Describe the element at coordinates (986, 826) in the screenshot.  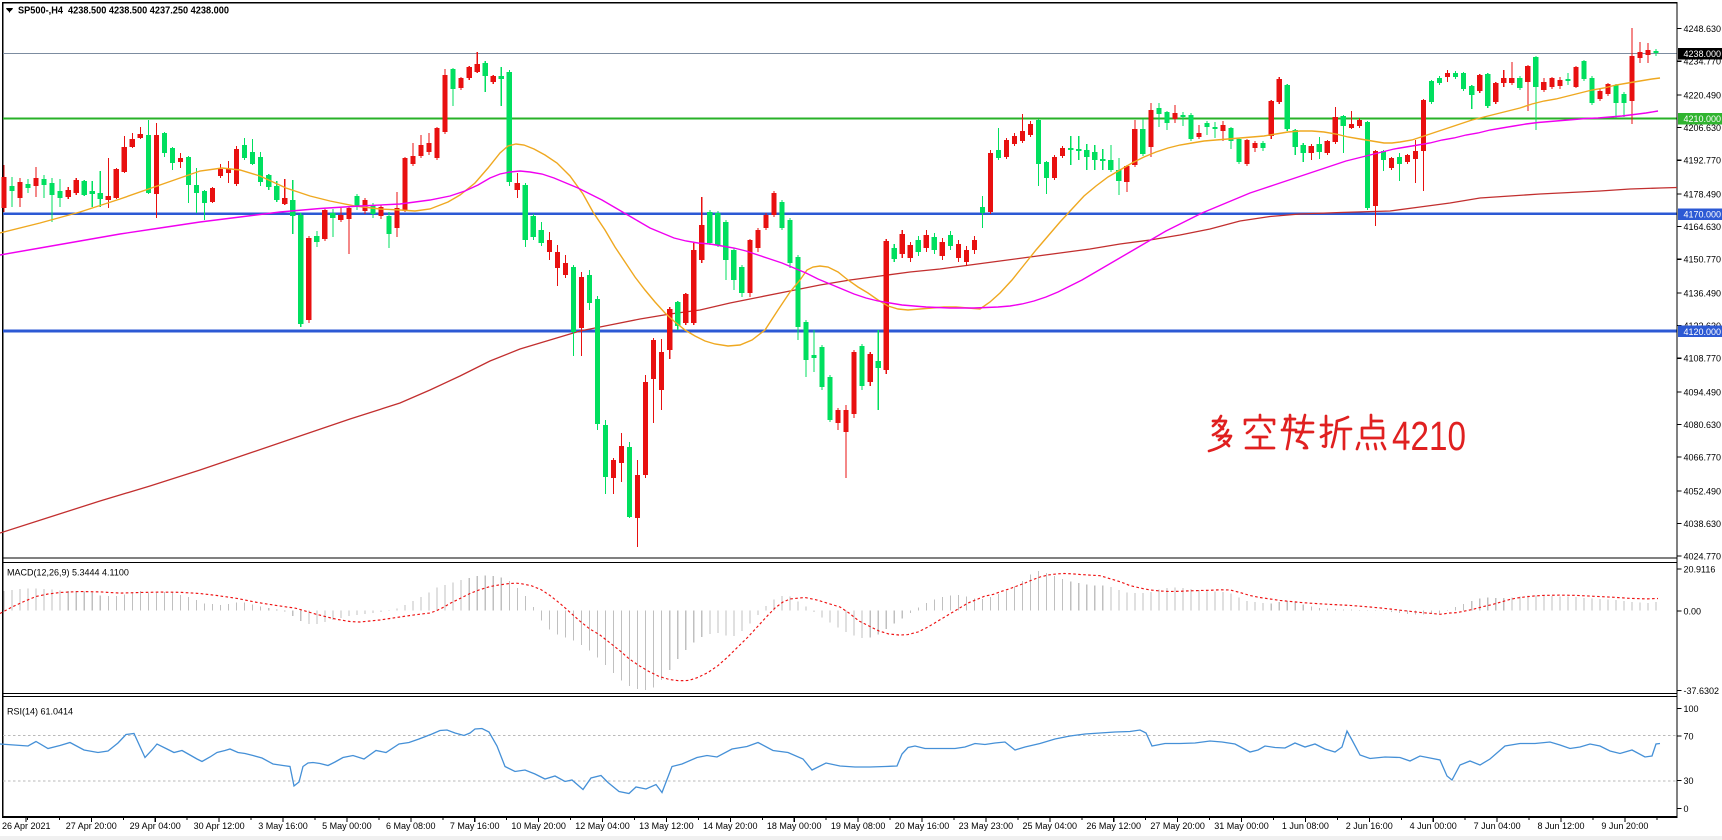
I see `svg-text: 23 May 23:00` at that location.